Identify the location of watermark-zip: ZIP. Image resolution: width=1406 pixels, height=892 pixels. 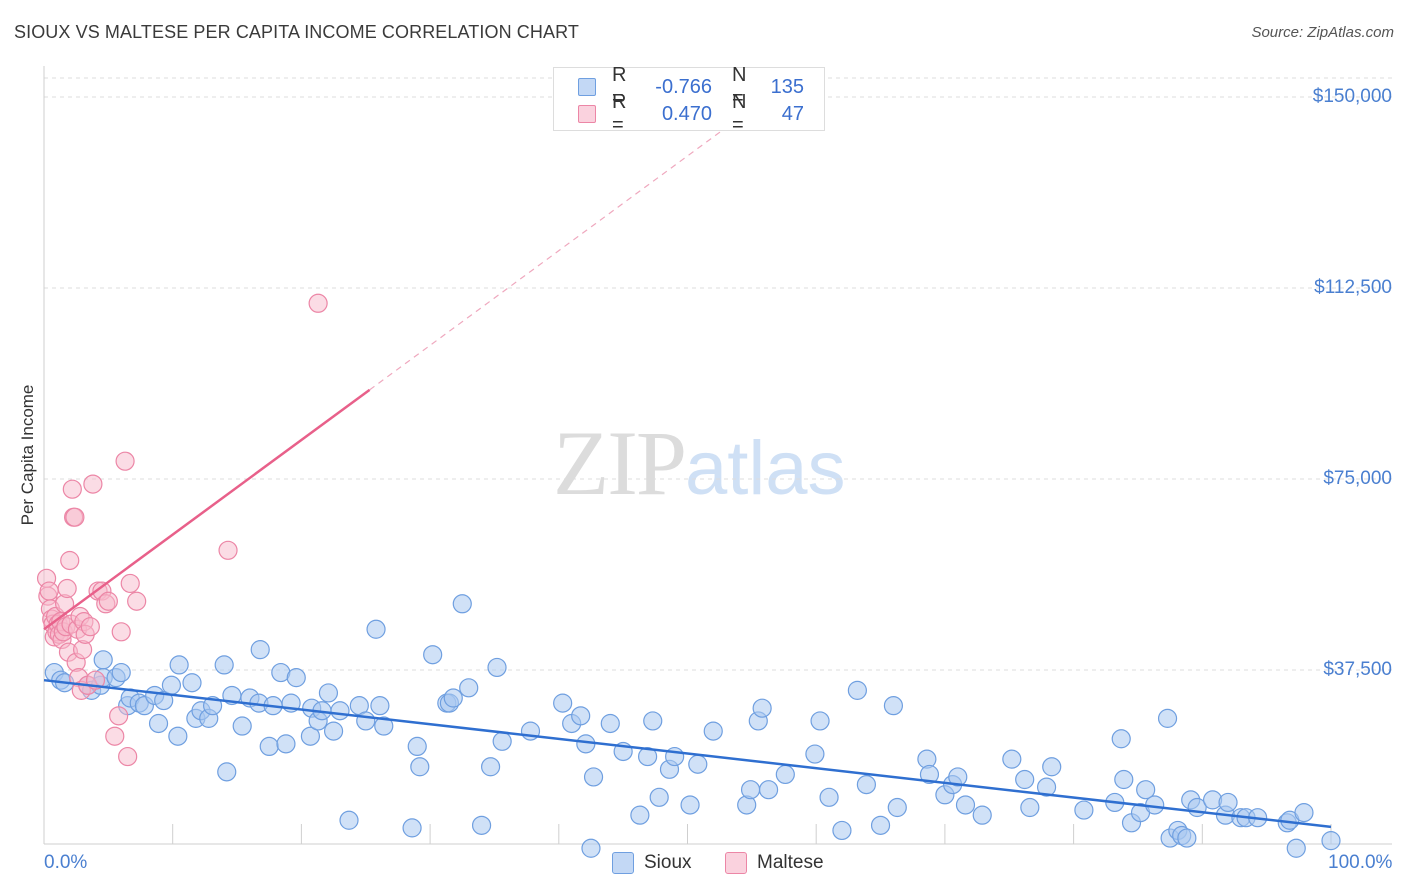
(620, 463).